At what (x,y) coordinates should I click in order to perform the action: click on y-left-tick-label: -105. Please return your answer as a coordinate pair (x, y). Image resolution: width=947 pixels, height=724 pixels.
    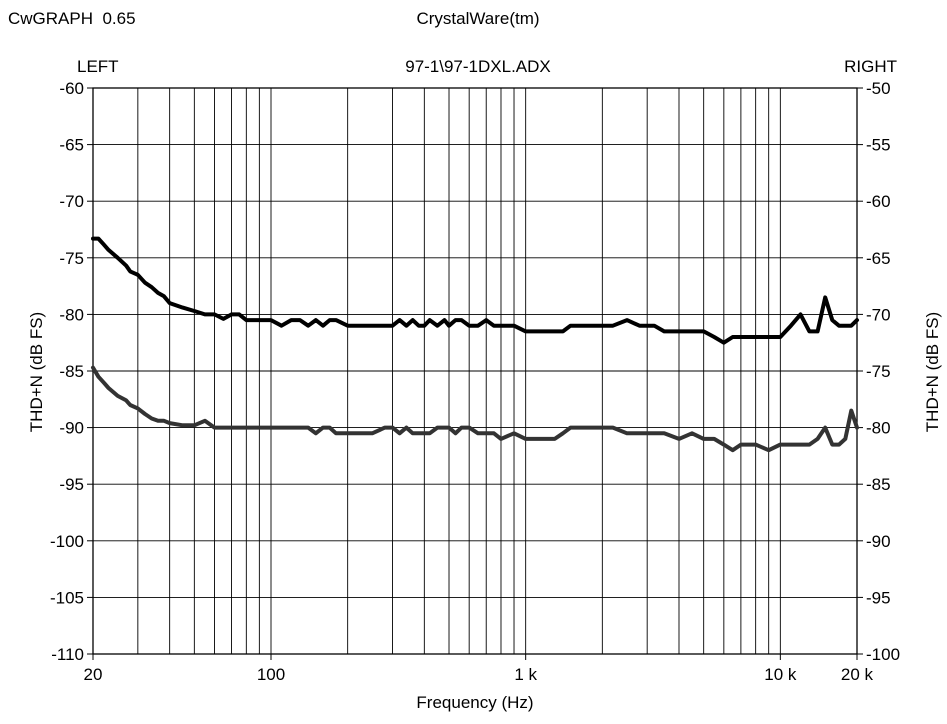
    Looking at the image, I should click on (67, 597).